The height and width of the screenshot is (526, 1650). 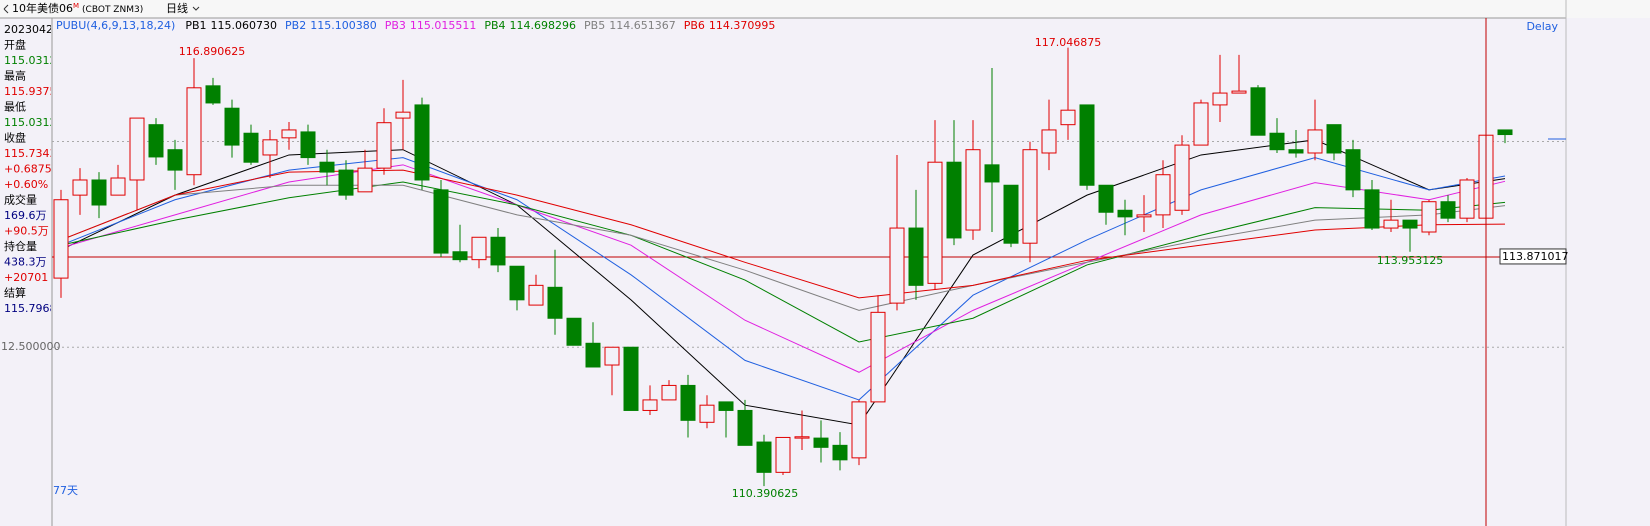 What do you see at coordinates (26, 184) in the screenshot?
I see `info-text: +0.60%` at bounding box center [26, 184].